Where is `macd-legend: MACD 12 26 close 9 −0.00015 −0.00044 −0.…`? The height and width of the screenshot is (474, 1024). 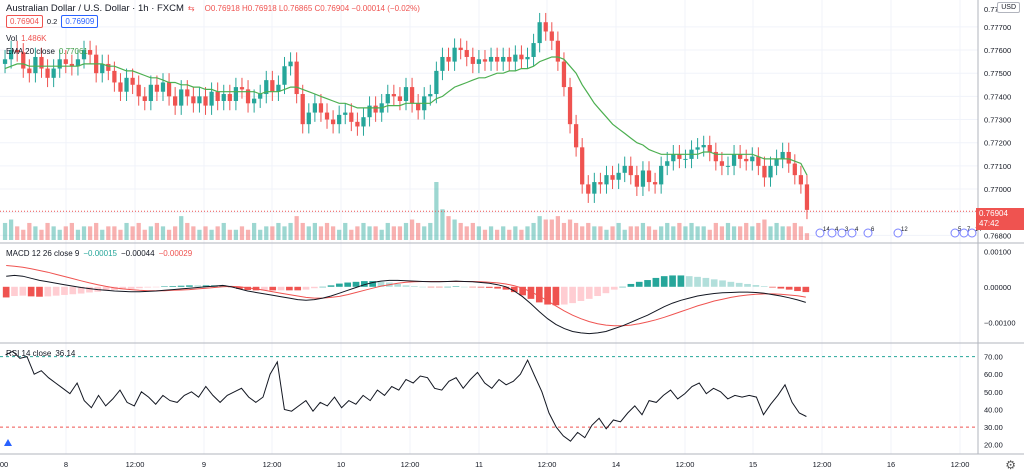 macd-legend: MACD 12 26 close 9 −0.00015 −0.00044 −0.… is located at coordinates (99, 253).